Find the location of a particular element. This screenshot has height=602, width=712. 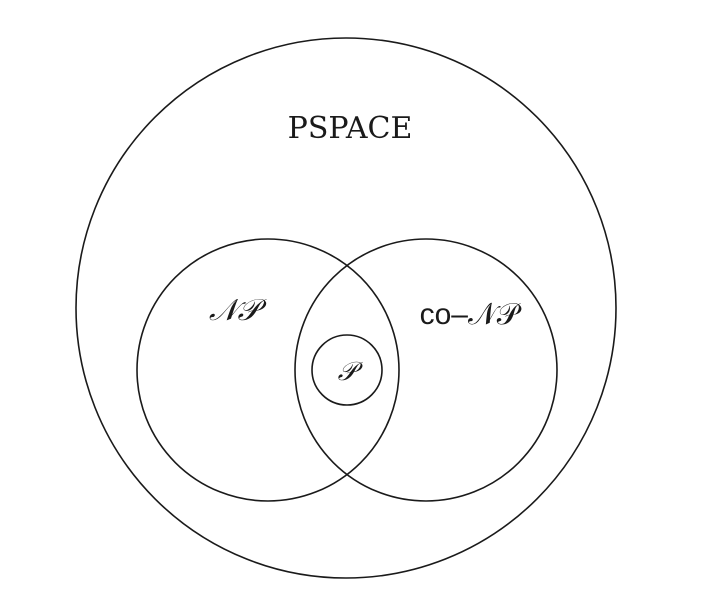

p-circle is located at coordinates (347, 370).